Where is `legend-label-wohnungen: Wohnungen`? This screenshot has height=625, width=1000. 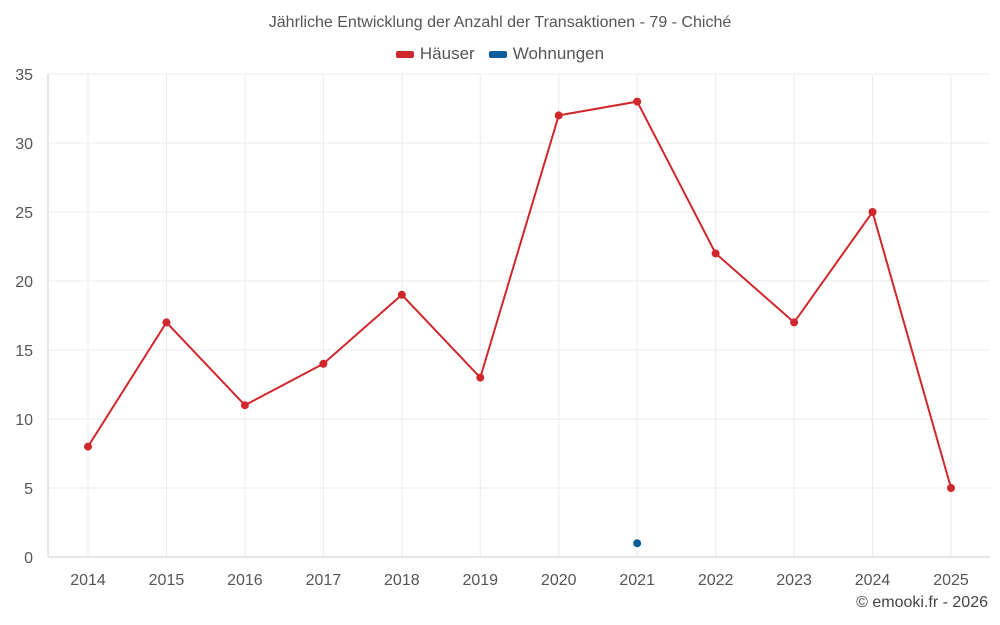
legend-label-wohnungen: Wohnungen is located at coordinates (558, 53).